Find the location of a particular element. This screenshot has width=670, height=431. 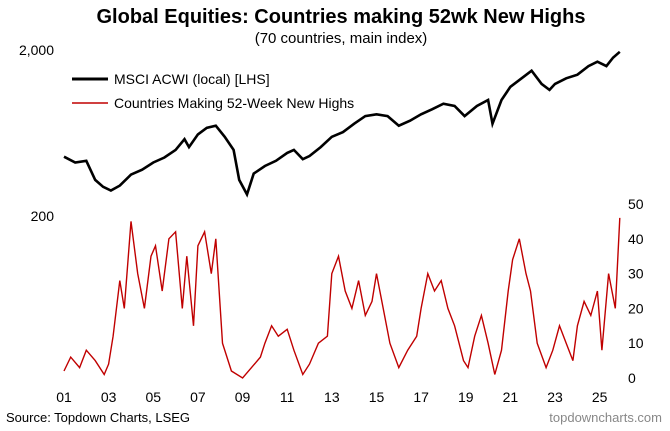

right-tick-label: 50 is located at coordinates (636, 204).